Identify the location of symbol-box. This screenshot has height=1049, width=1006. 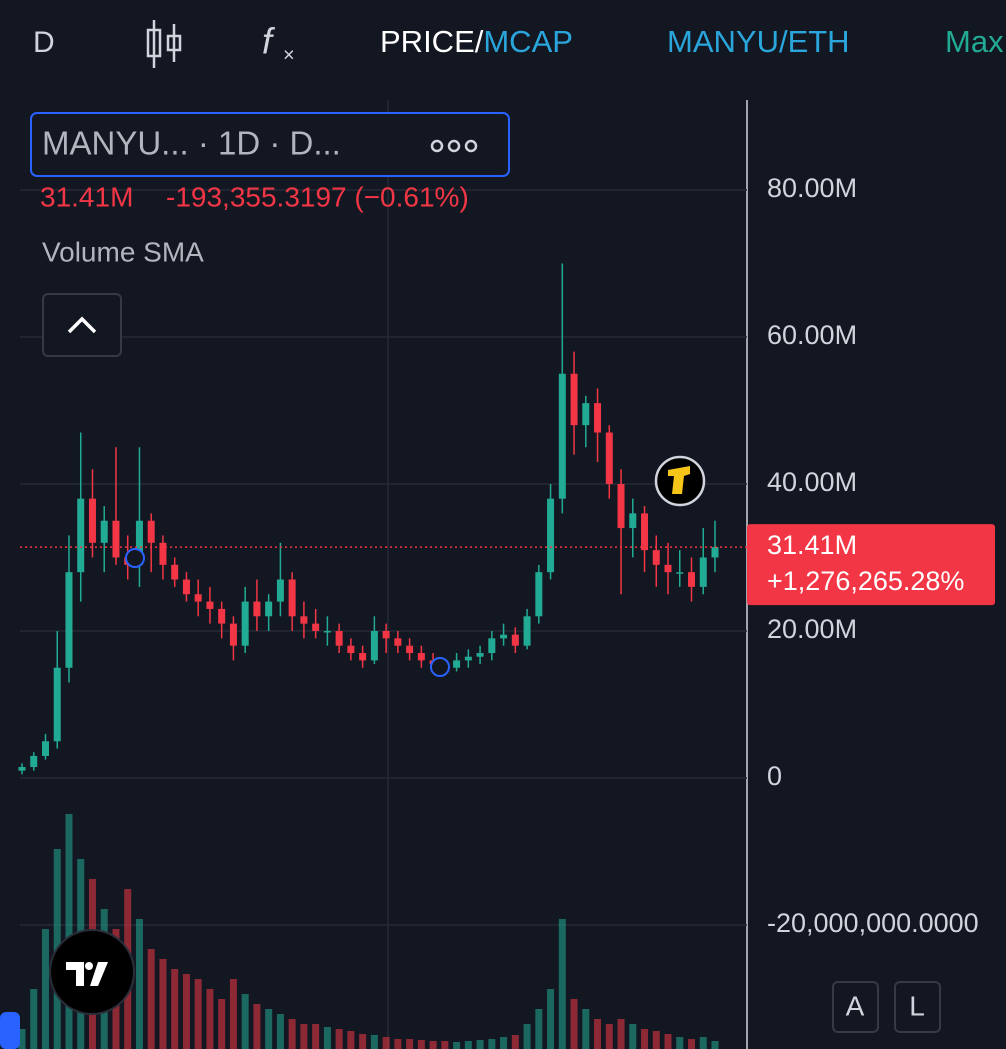
(270, 144).